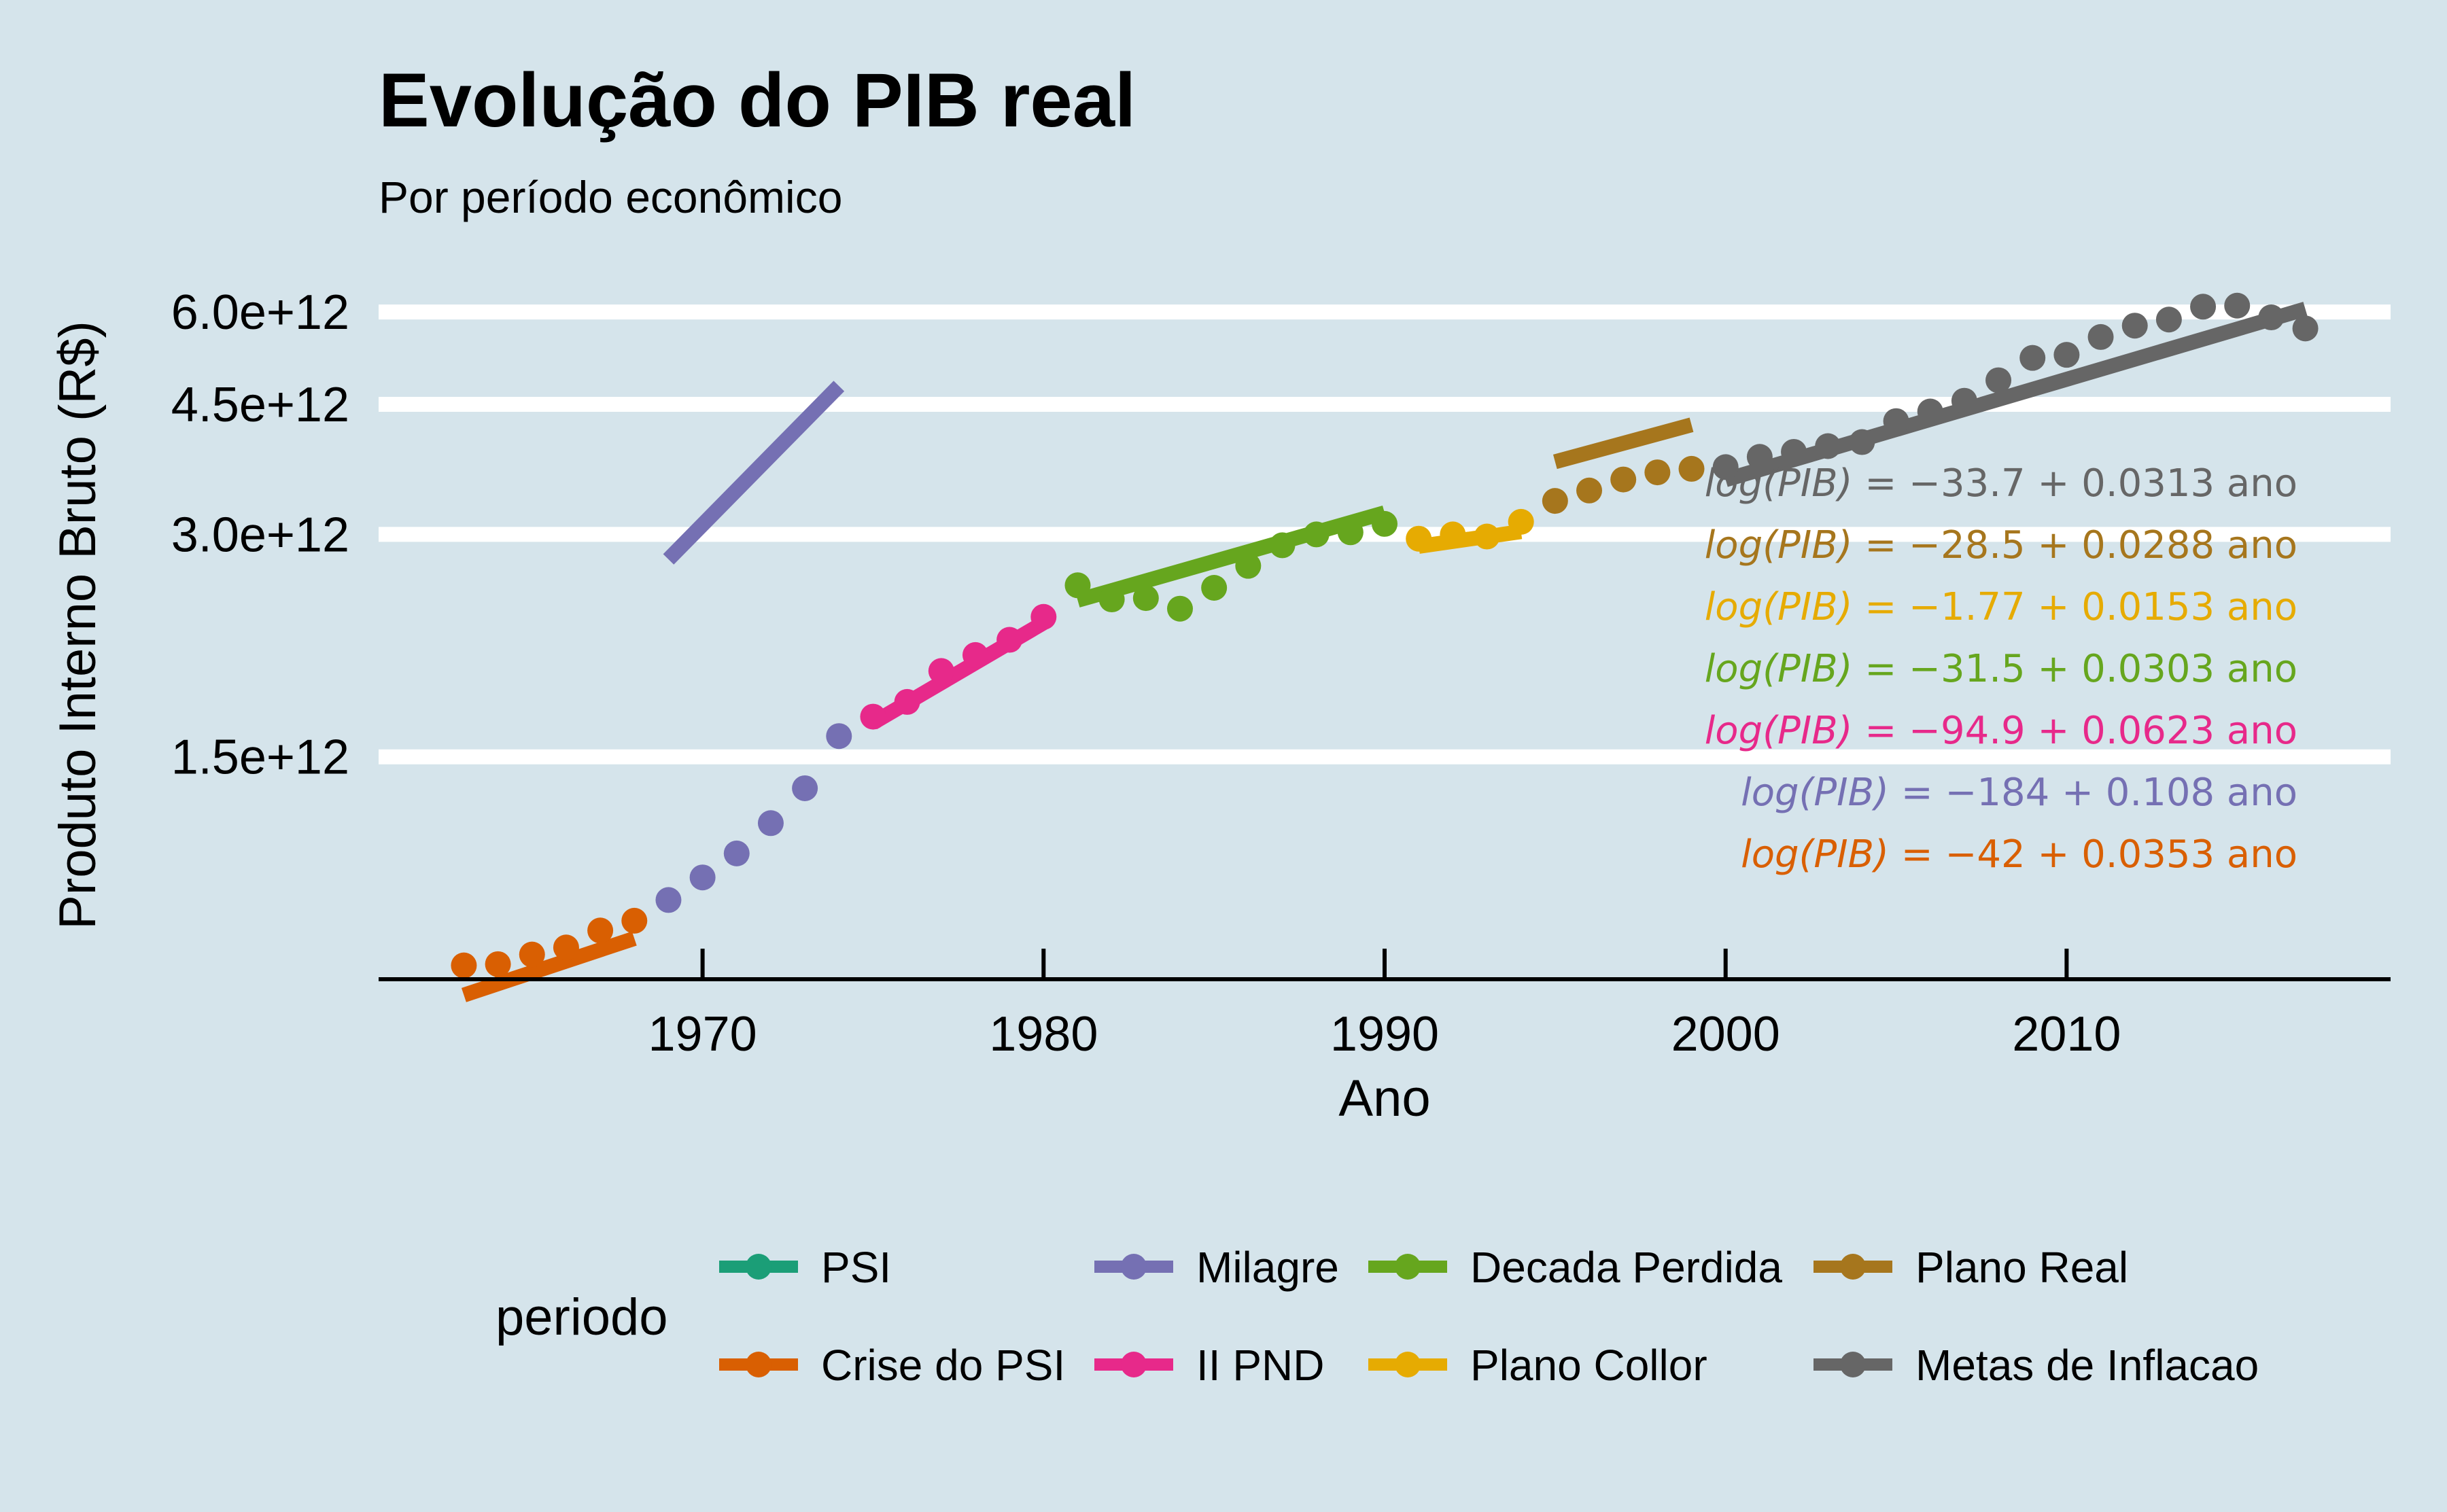  Describe the element at coordinates (702, 1034) in the screenshot. I see `x-tick-label-0: 1970` at that location.